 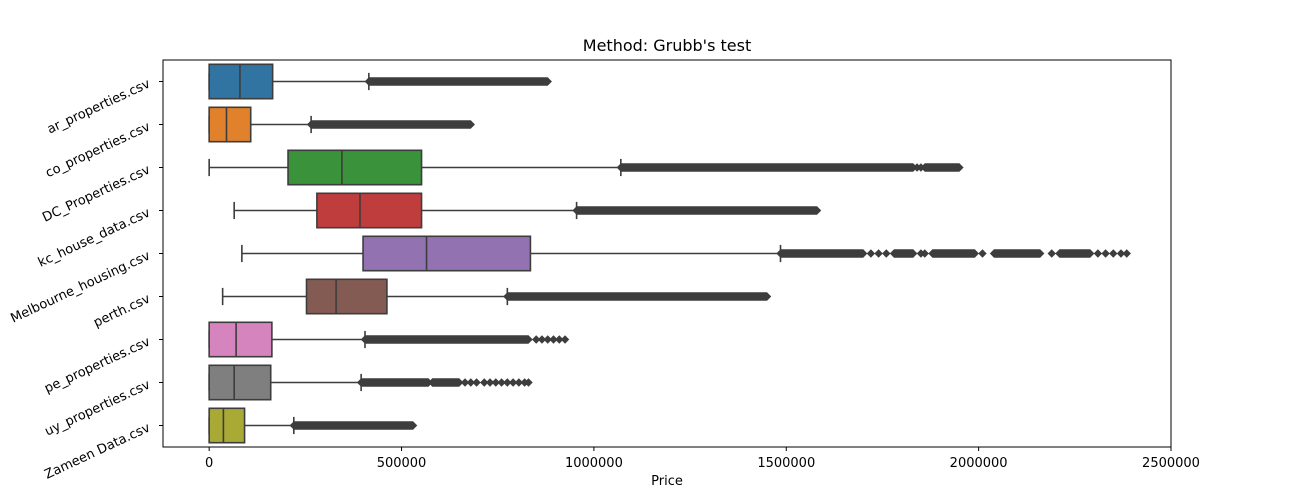 I want to click on x-tick-label: 500000, so click(x=402, y=463).